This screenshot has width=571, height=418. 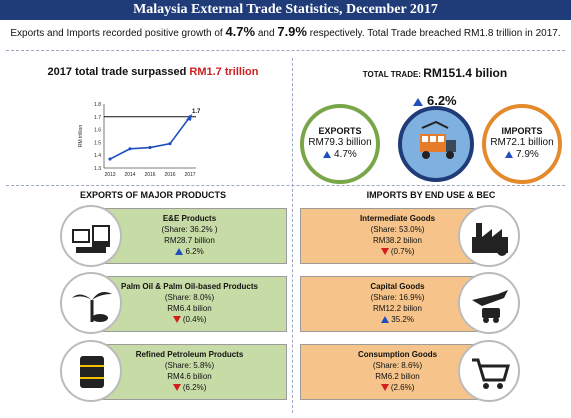 I want to click on imports-circle: IMPORTS RM72.1 billion 7.9%, so click(x=522, y=144).